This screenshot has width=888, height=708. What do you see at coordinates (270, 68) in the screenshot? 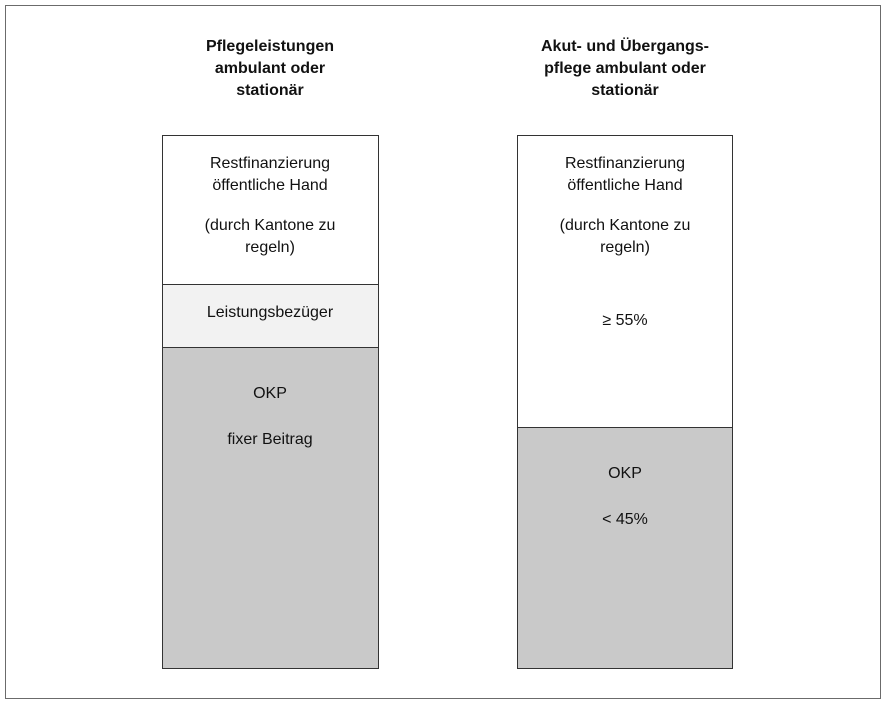
I see `title-line: ambulant oder` at bounding box center [270, 68].